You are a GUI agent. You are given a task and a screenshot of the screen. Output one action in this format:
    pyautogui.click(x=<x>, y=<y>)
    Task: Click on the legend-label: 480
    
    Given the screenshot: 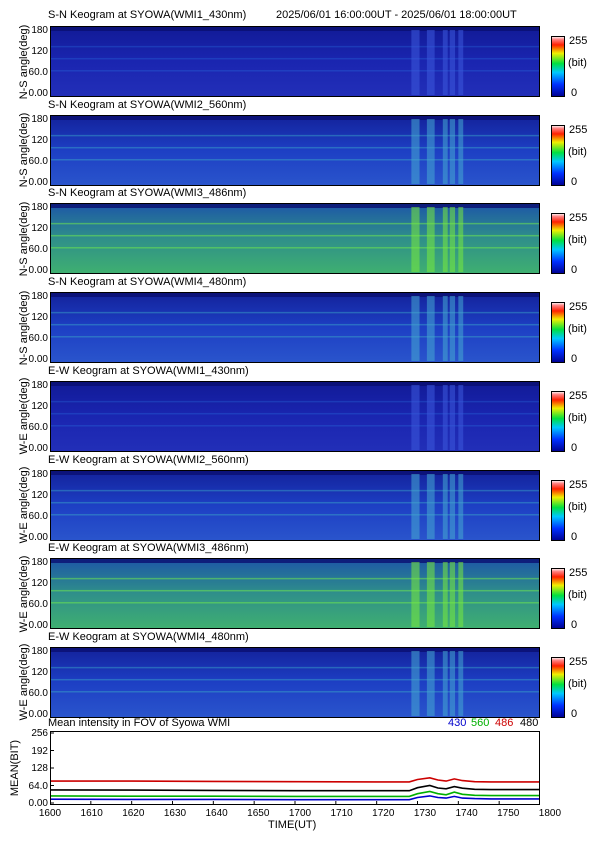 What is the action you would take?
    pyautogui.click(x=529, y=723)
    